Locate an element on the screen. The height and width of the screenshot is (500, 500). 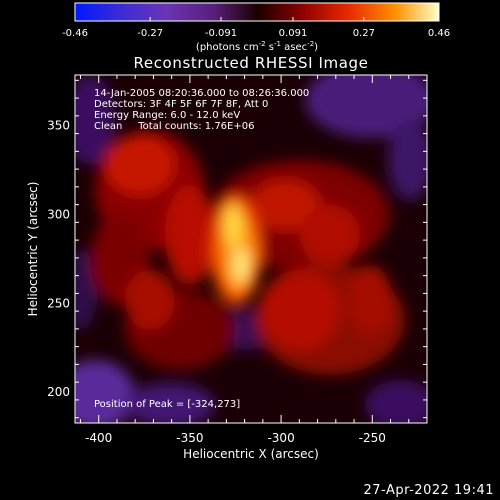
y-tick-label: 250 is located at coordinates (58, 303).